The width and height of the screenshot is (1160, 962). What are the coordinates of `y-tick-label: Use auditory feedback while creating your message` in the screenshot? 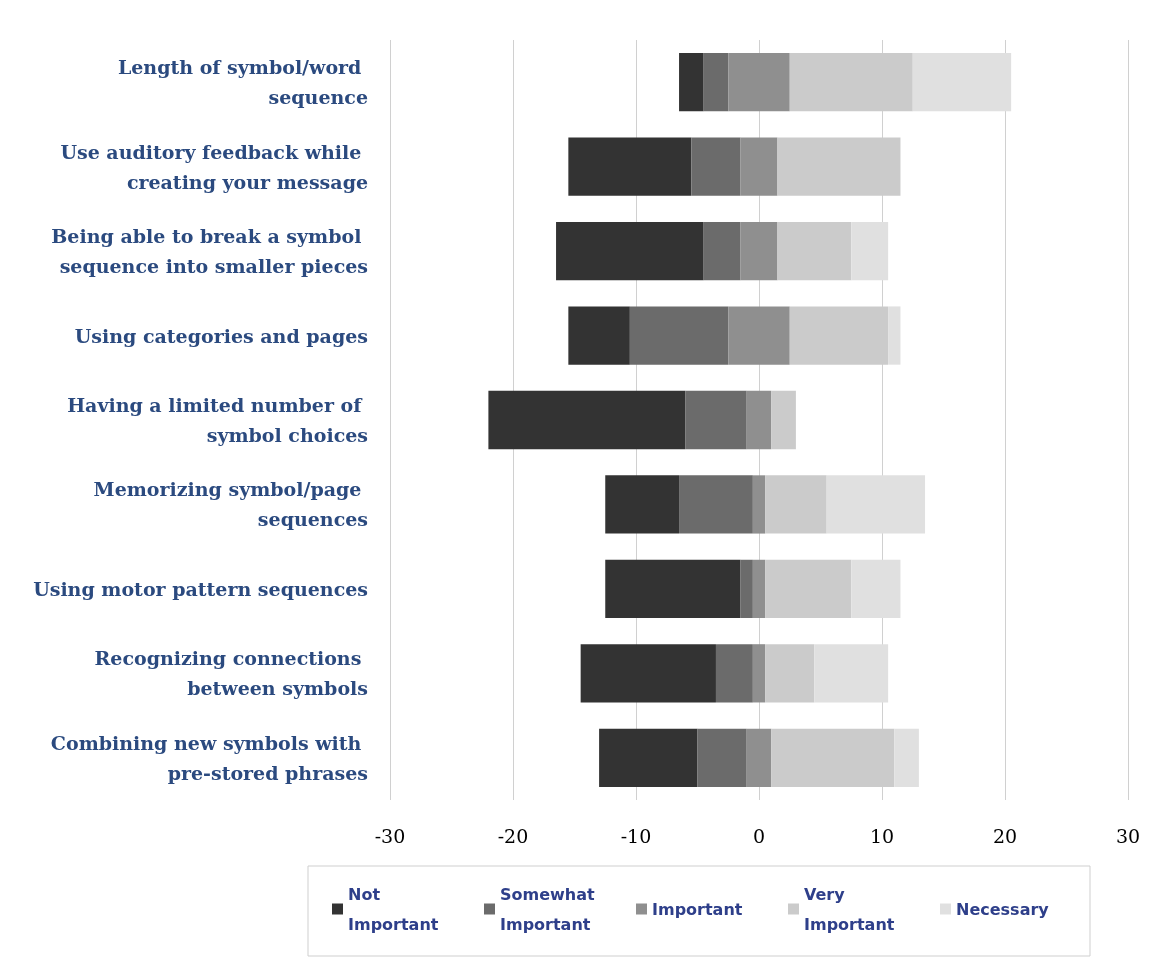 It's located at (214, 166).